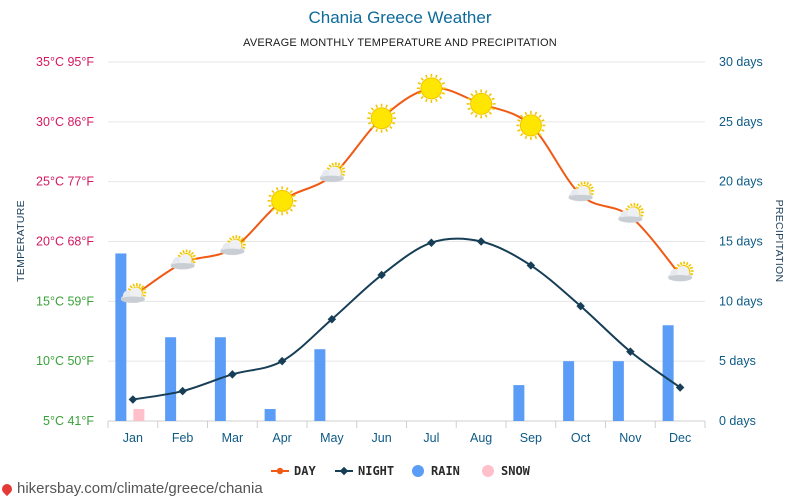 The image size is (800, 500). I want to click on temperature-tick-label: 30°C 86°F, so click(65, 122).